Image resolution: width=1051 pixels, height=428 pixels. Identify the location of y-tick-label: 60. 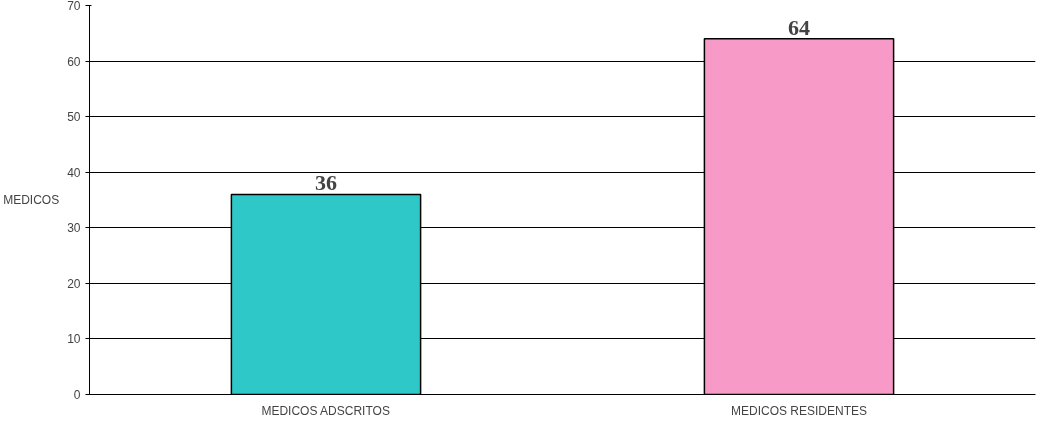
(74, 61).